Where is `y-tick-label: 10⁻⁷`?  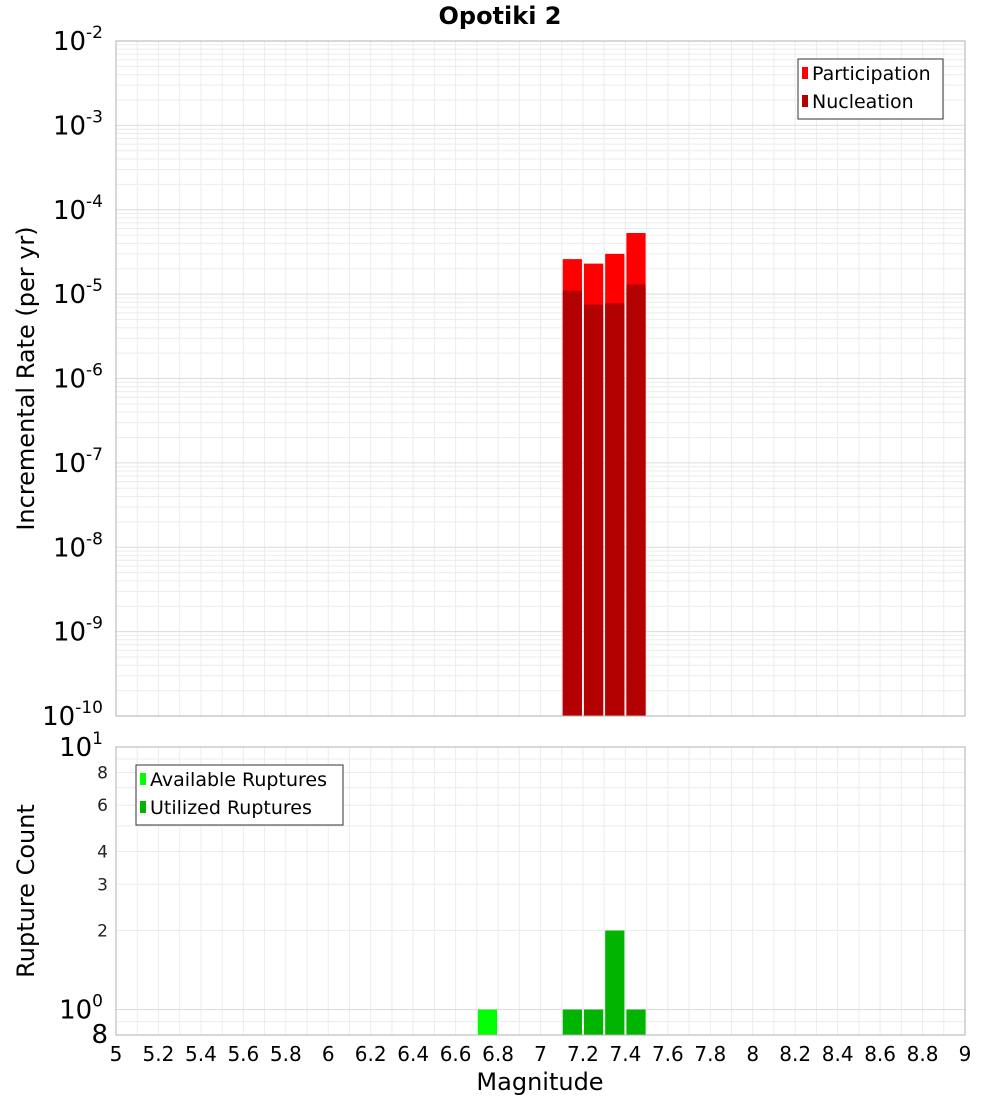
y-tick-label: 10⁻⁷ is located at coordinates (78, 462).